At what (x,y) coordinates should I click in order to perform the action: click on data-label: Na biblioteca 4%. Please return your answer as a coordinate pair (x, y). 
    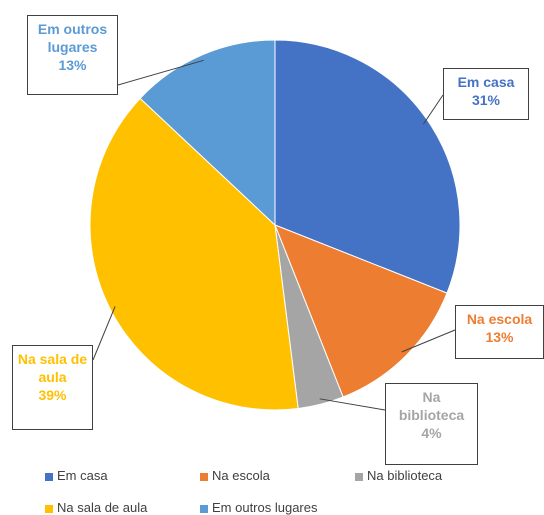
    Looking at the image, I should click on (431, 424).